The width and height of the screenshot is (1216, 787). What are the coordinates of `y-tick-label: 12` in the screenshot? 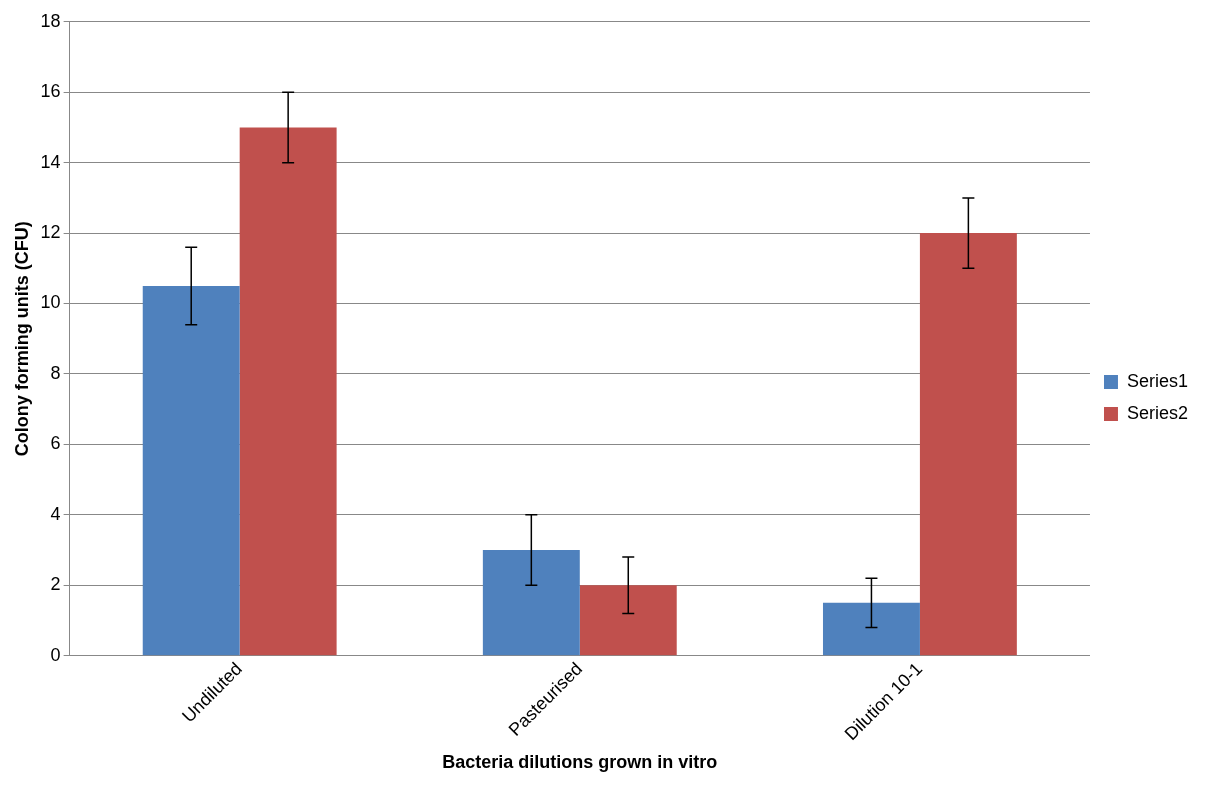 It's located at (50, 232).